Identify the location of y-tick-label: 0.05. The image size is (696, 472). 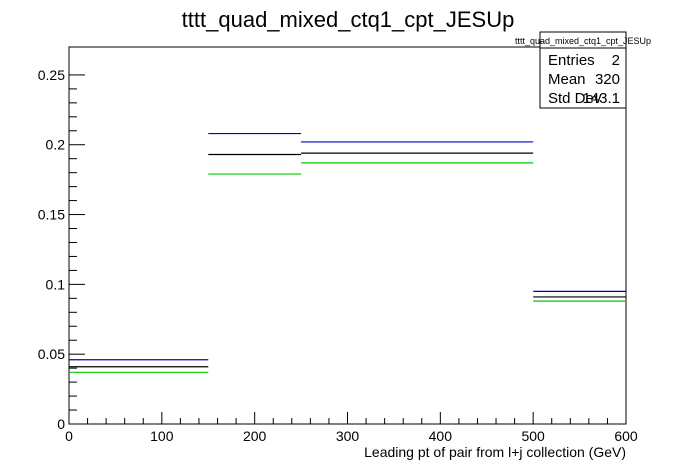
(51, 354).